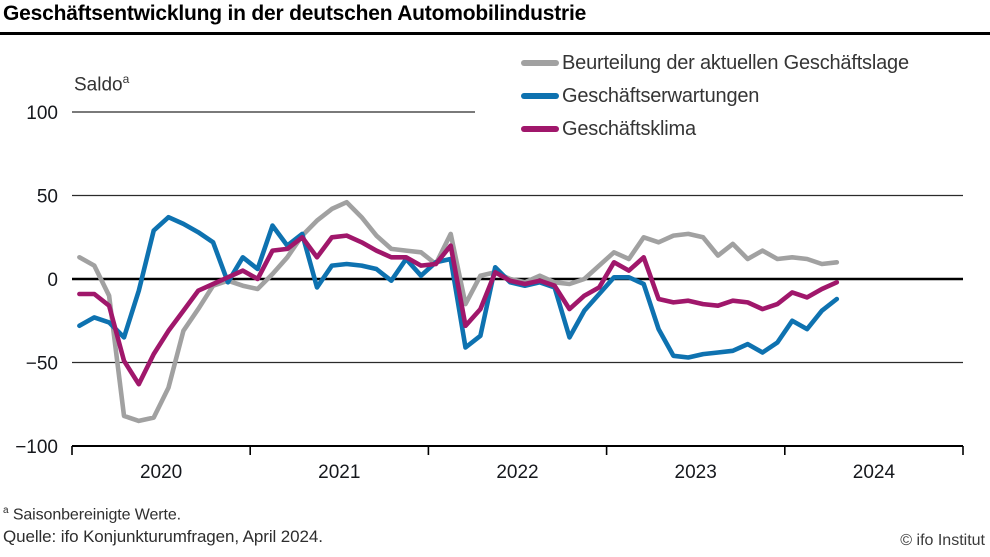 The height and width of the screenshot is (557, 990). I want to click on x-tick-label-2022: 2022, so click(517, 472).